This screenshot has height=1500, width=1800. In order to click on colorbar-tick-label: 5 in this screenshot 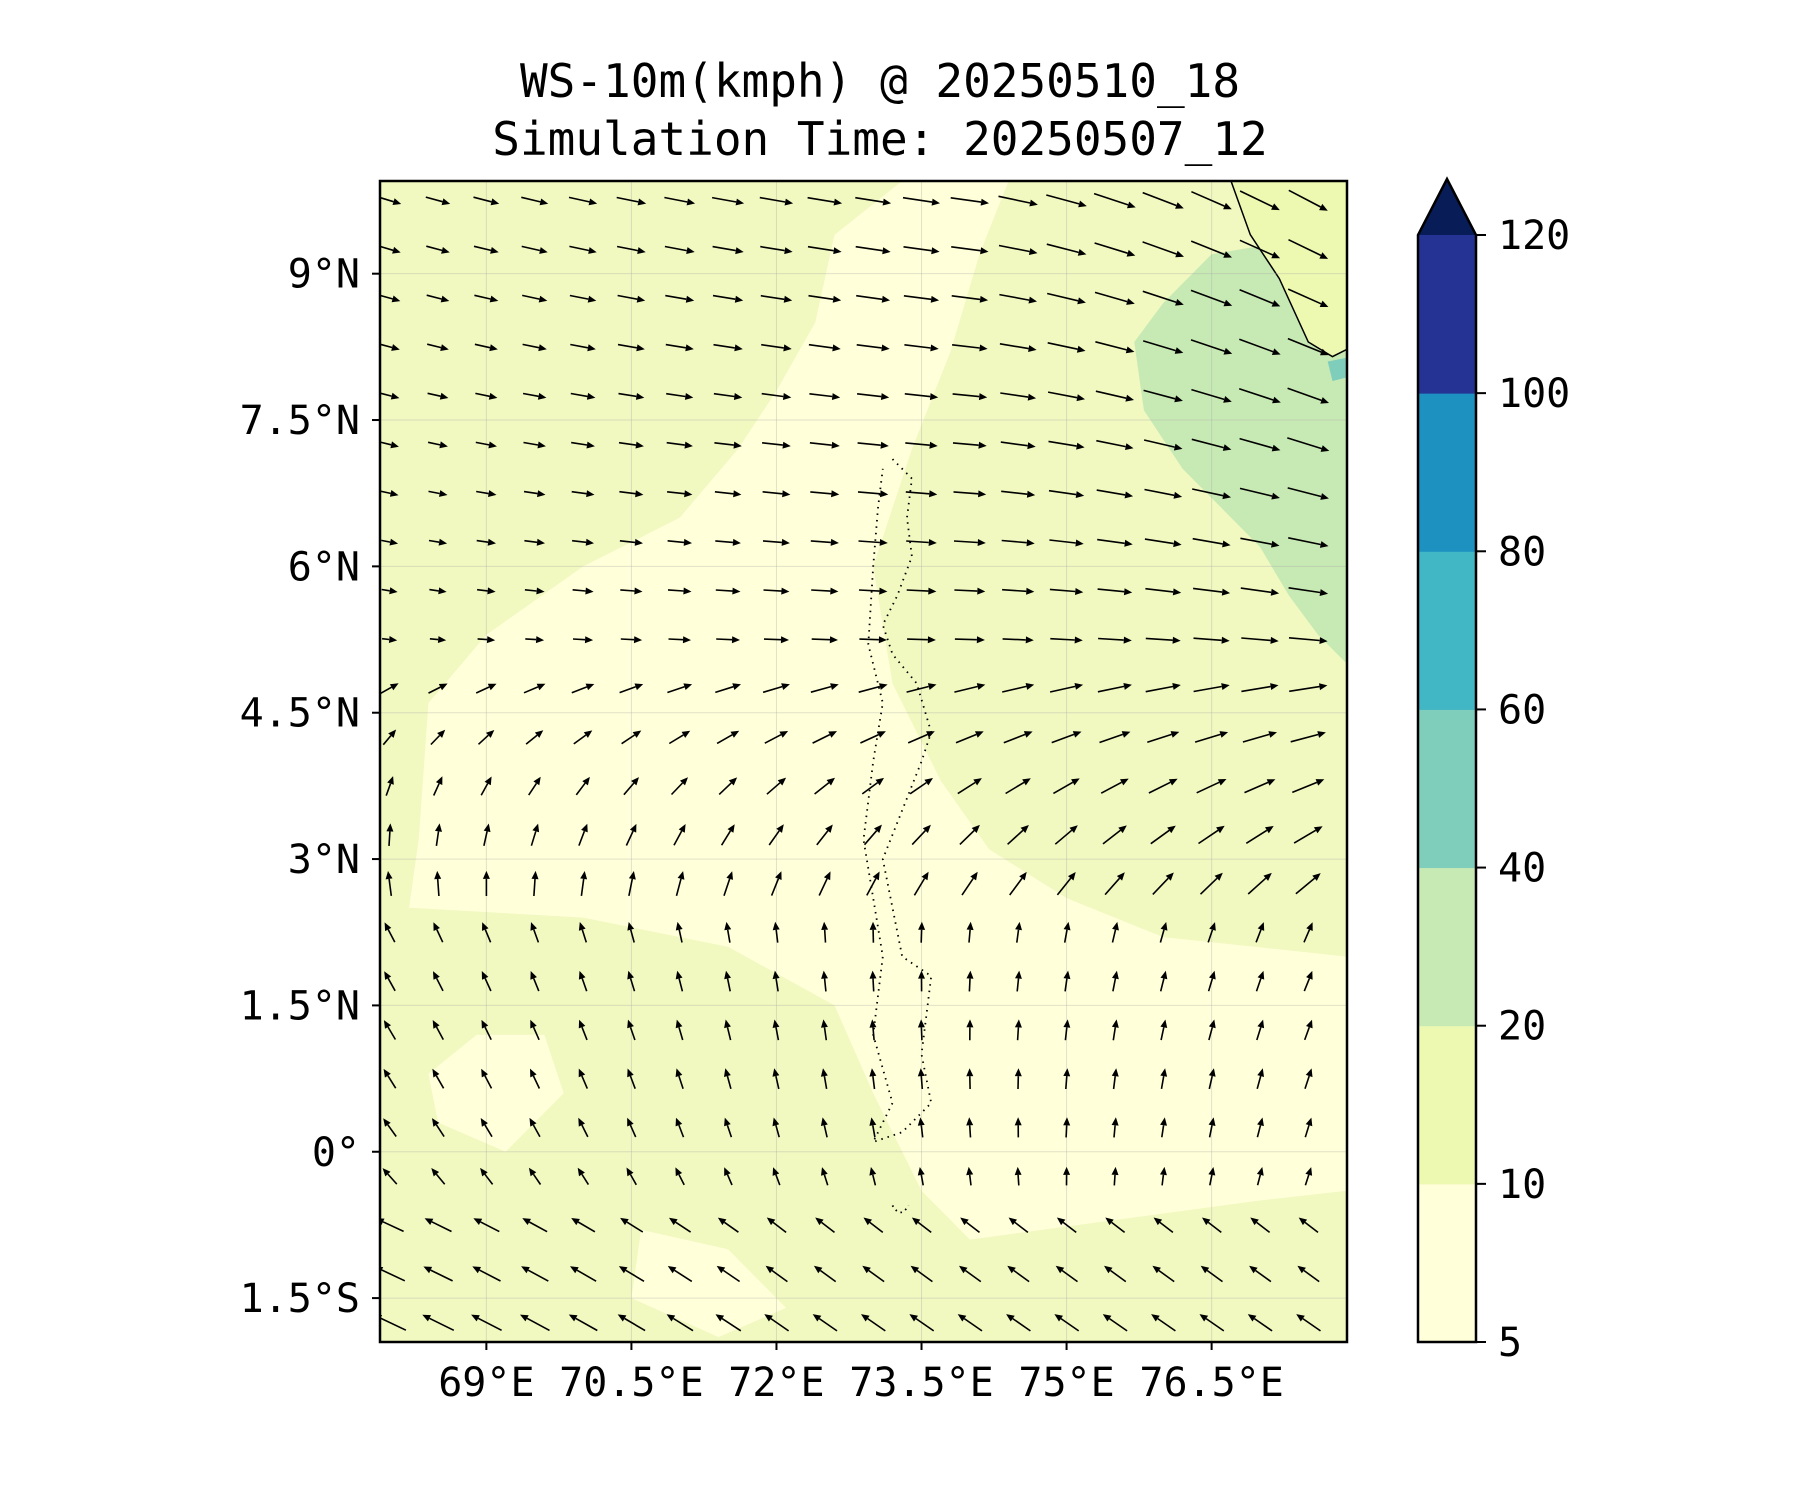, I will do `click(1510, 1343)`.